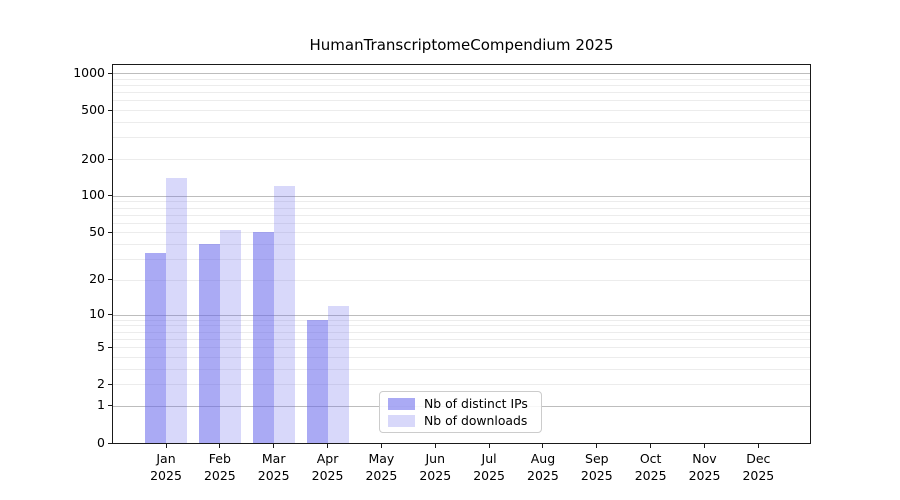 Image resolution: width=900 pixels, height=500 pixels. I want to click on bar-ips-apr, so click(317, 381).